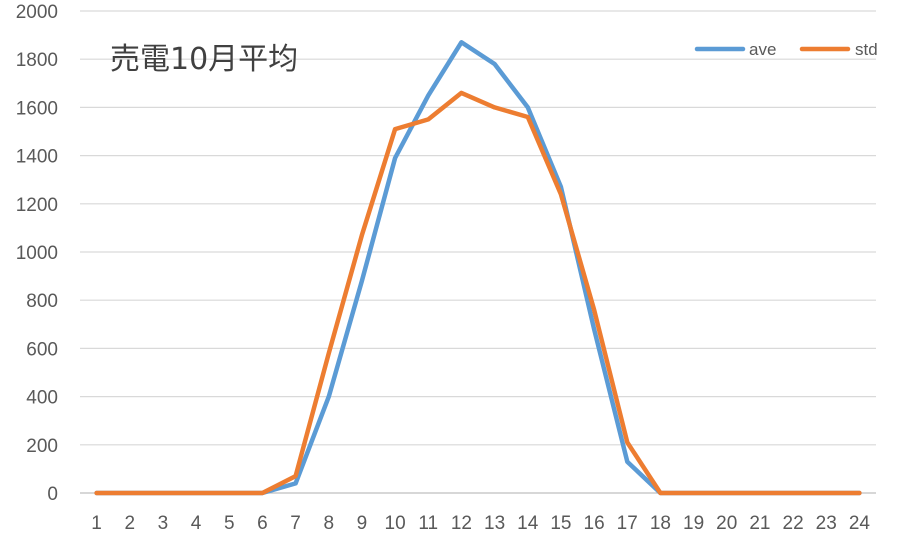 The image size is (900, 533). Describe the element at coordinates (37, 108) in the screenshot. I see `y-tick-label: 1600` at that location.